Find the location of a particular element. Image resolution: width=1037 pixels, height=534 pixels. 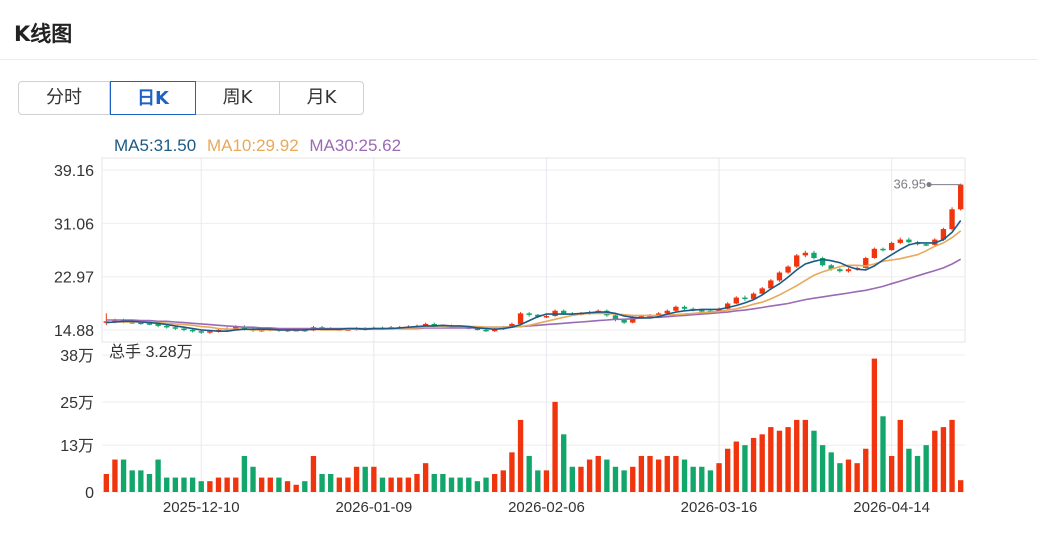

last-price-label: 36.95 is located at coordinates (909, 184).